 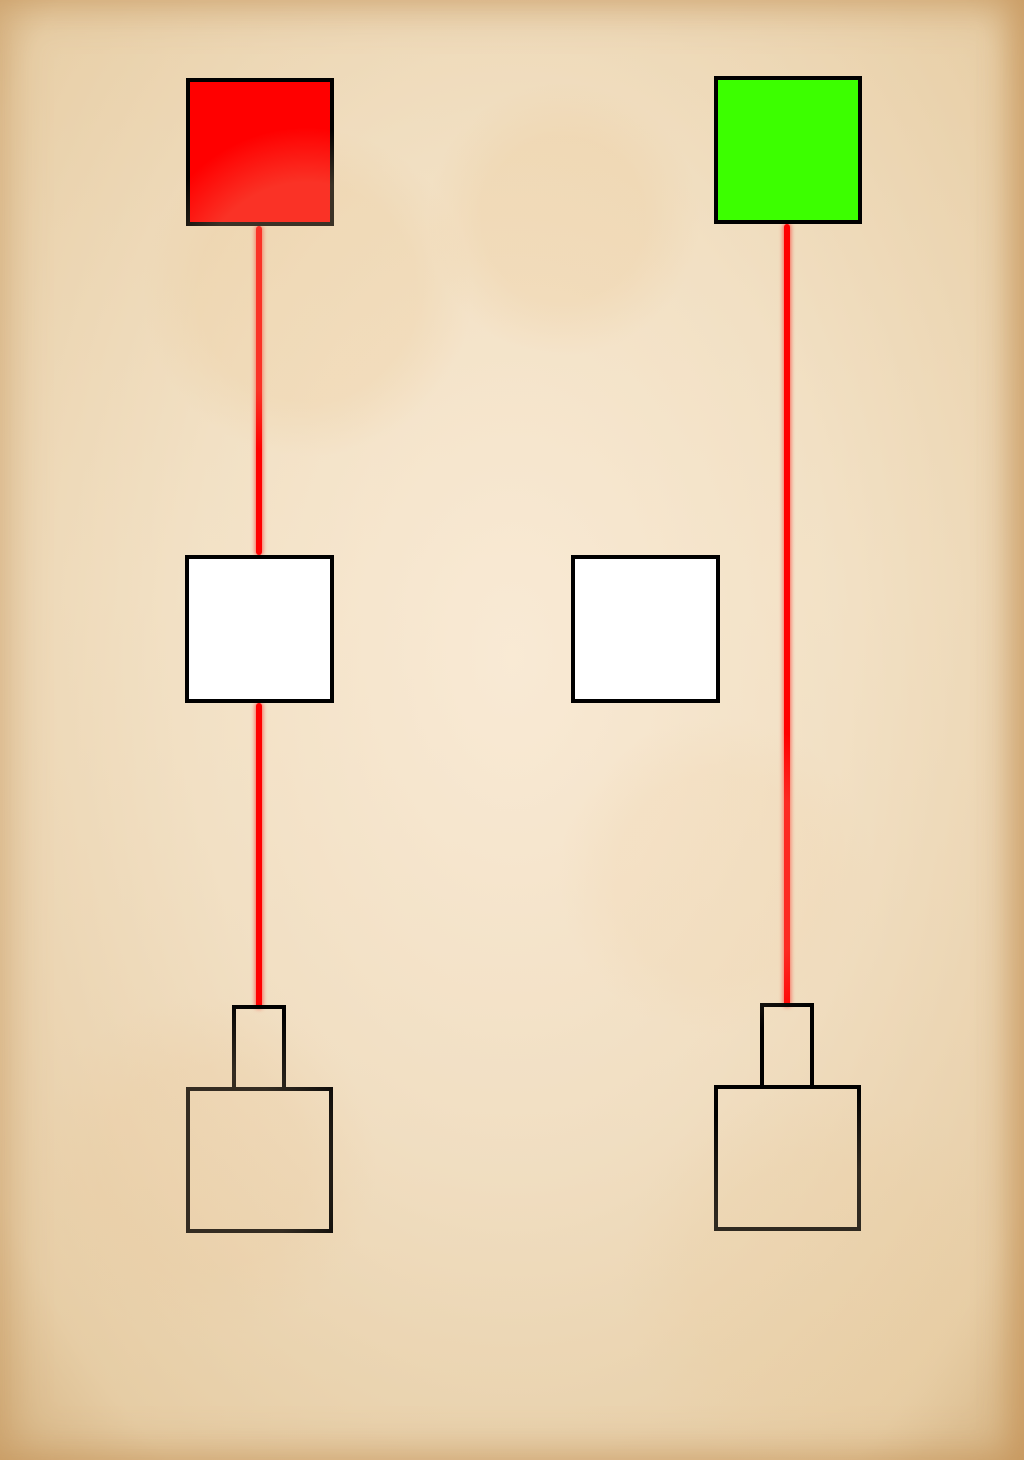 What do you see at coordinates (259, 855) in the screenshot?
I see `wire-left-lower` at bounding box center [259, 855].